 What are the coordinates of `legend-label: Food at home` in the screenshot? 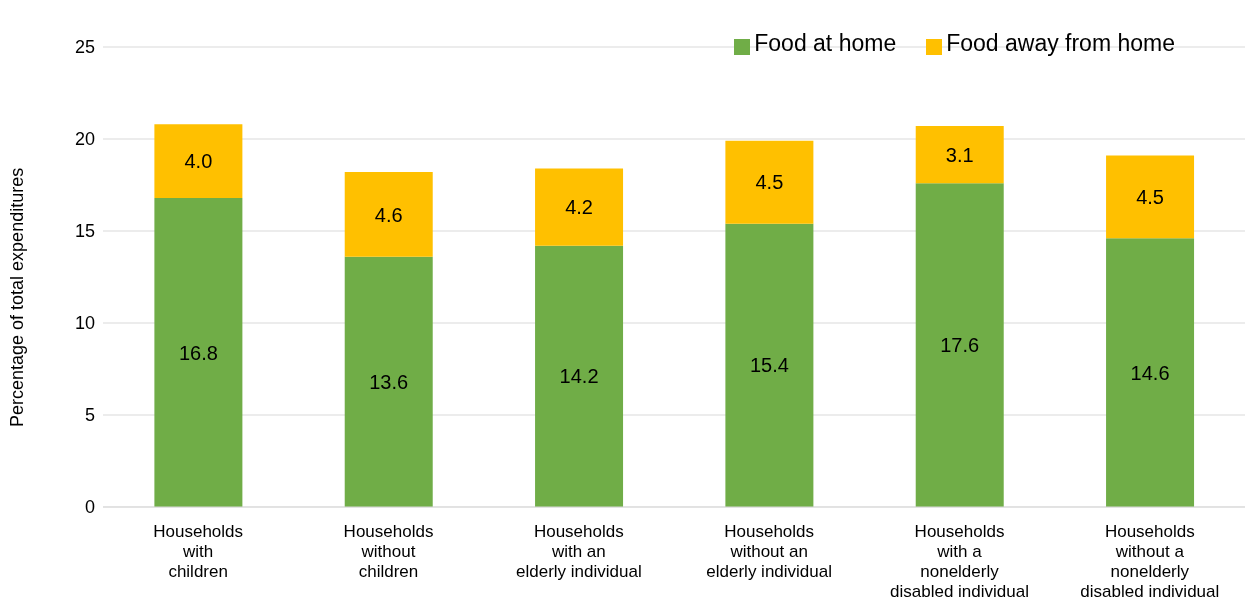 It's located at (825, 43).